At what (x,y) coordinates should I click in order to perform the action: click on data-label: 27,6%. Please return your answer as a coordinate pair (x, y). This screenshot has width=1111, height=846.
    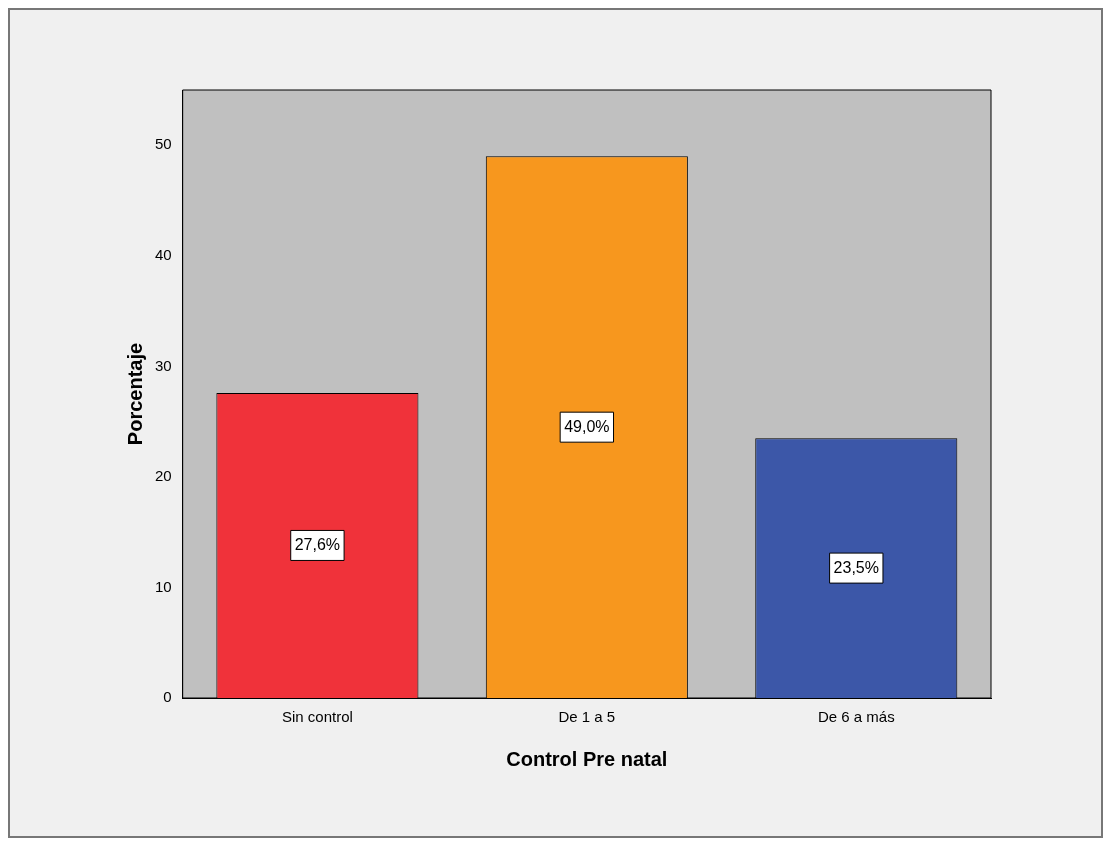
    Looking at the image, I should click on (317, 544).